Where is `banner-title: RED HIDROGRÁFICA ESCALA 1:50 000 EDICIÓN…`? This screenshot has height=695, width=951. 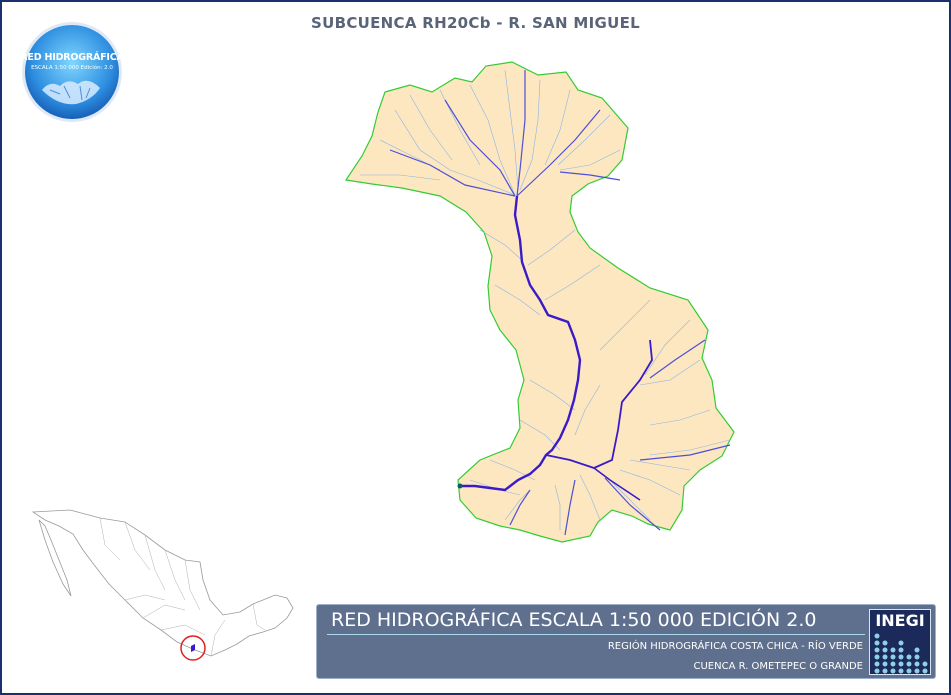 banner-title: RED HIDROGRÁFICA ESCALA 1:50 000 EDICIÓN… is located at coordinates (574, 620).